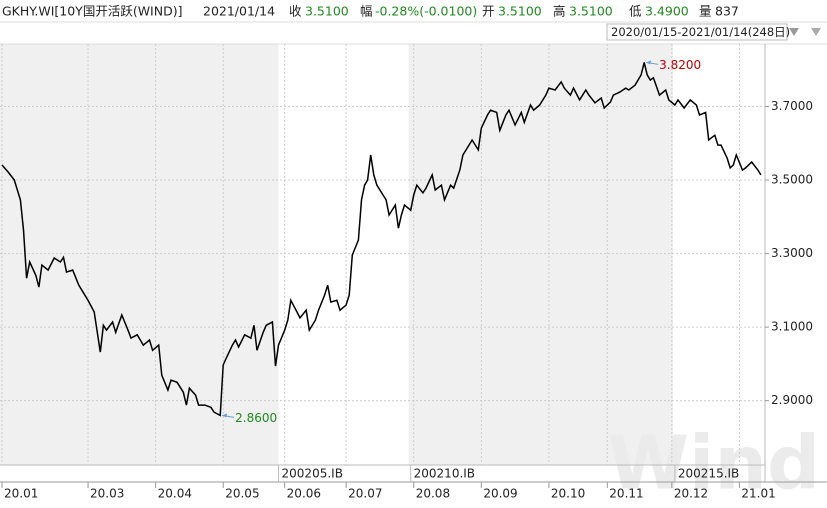  I want to click on y-tick-label: 2.9000, so click(792, 400).